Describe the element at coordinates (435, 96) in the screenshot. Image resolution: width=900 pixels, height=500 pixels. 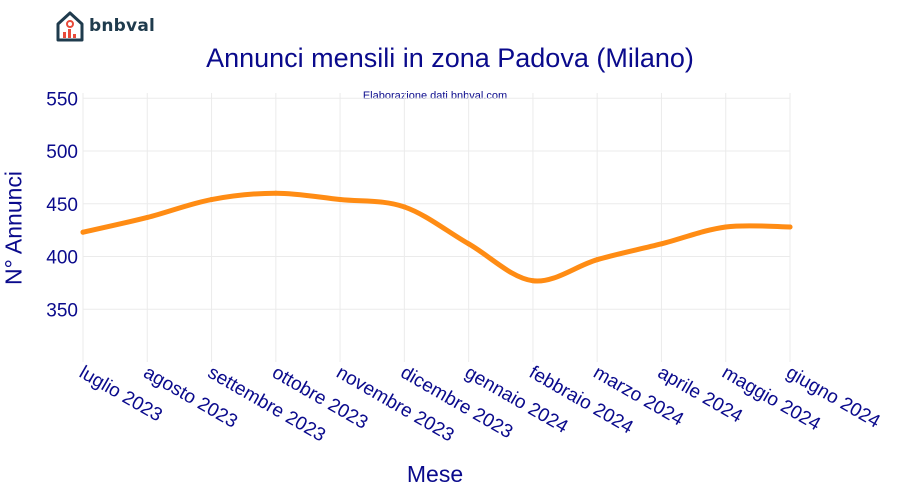
I see `chart-subtitle: Elaborazione dati bnbval.com` at that location.